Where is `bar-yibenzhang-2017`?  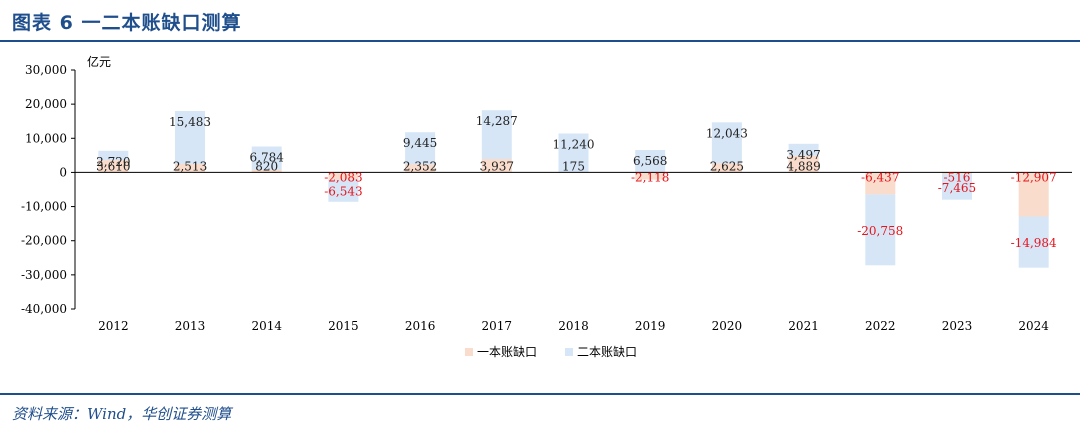
bar-yibenzhang-2017 is located at coordinates (496, 166).